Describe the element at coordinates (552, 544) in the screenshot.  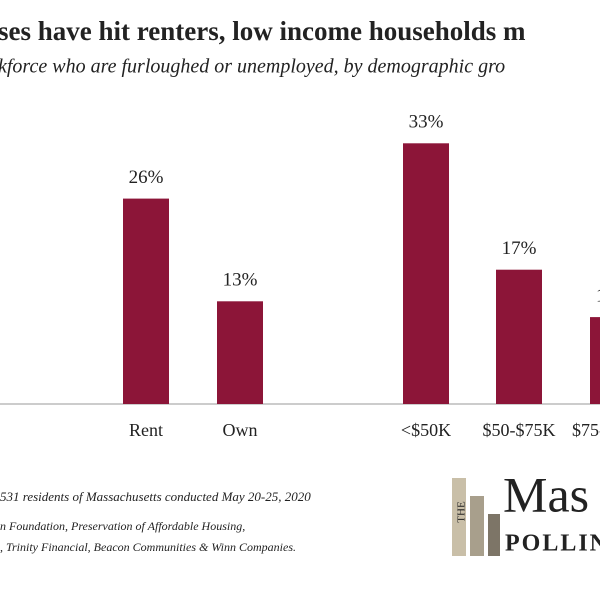
I see `logo-tag: POLLIN` at that location.